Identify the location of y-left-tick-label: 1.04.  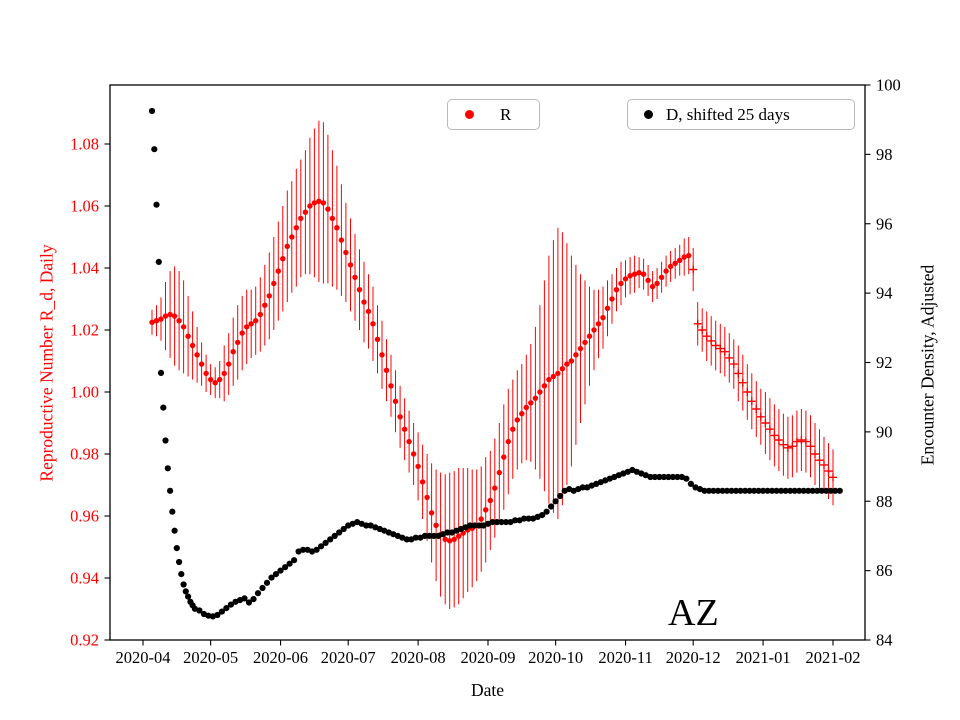
(84, 268).